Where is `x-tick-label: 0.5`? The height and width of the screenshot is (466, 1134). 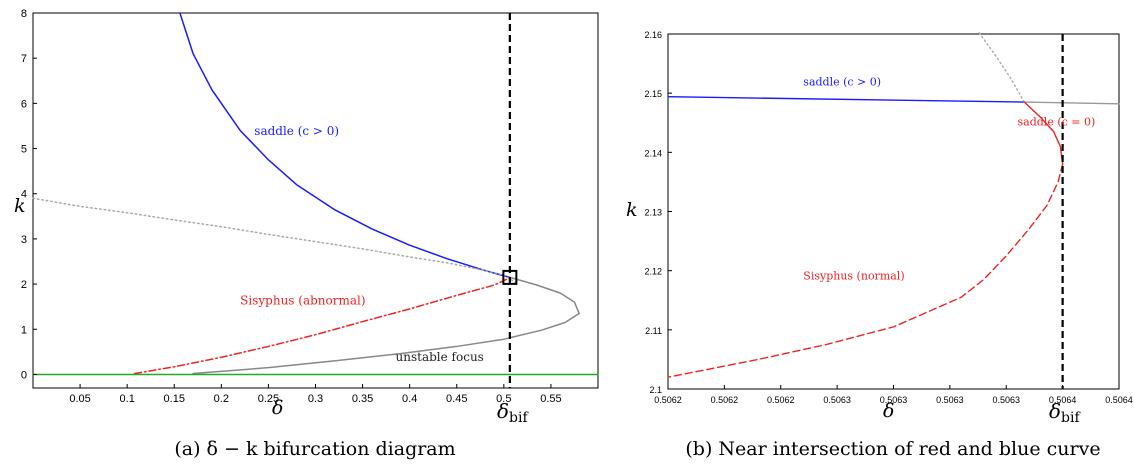 x-tick-label: 0.5 is located at coordinates (503, 399).